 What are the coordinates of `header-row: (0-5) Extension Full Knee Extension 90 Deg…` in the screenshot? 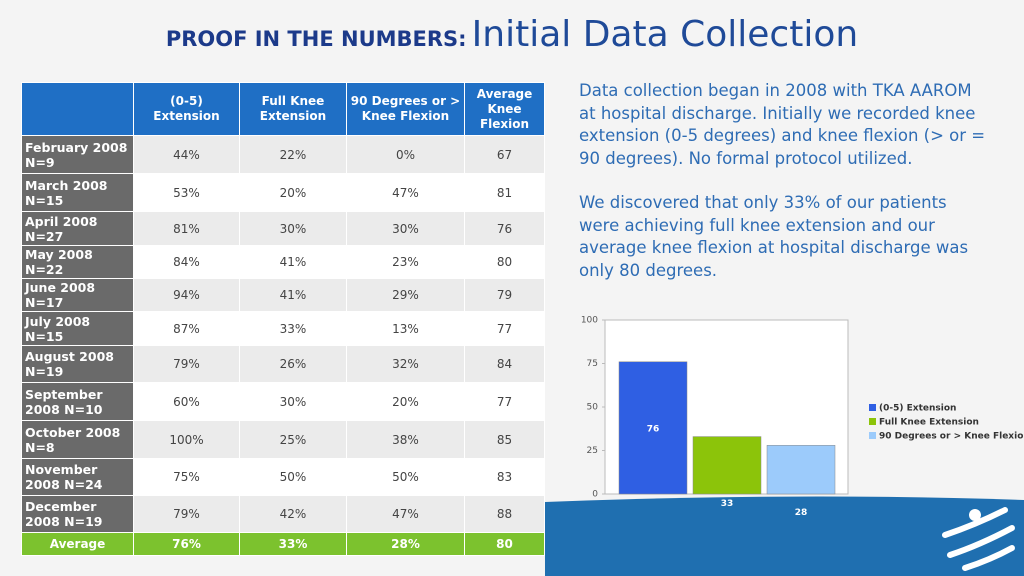 It's located at (283, 109).